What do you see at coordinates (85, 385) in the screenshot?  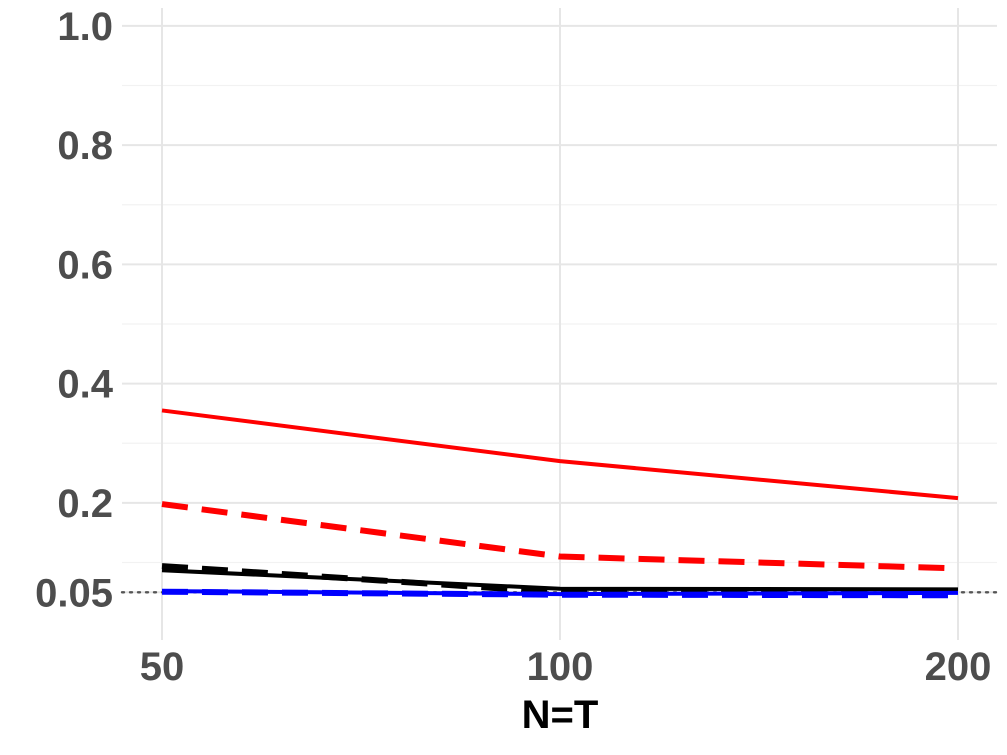 I see `y-tick-label: 0.4` at bounding box center [85, 385].